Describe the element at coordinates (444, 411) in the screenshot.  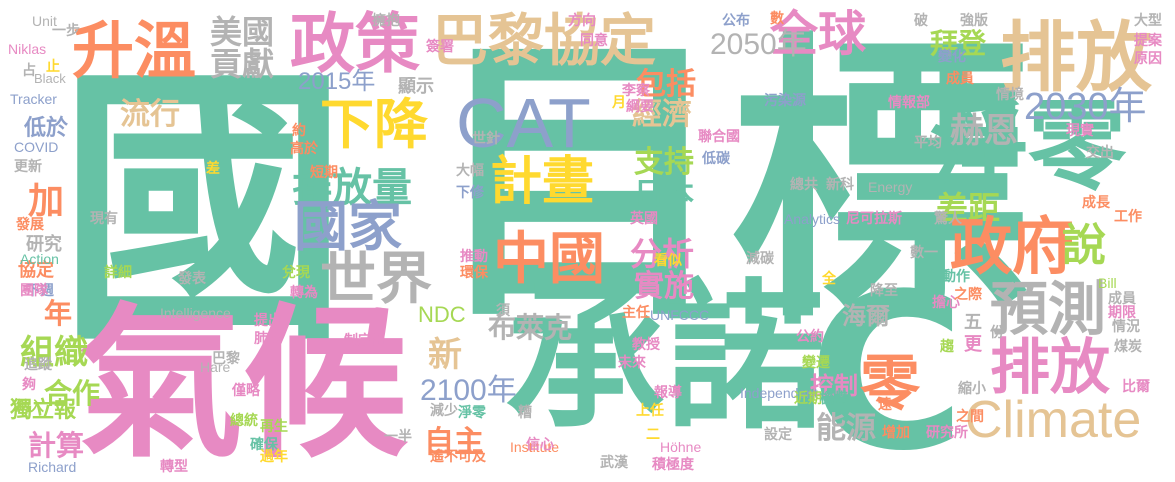
I see `word: 減少` at that location.